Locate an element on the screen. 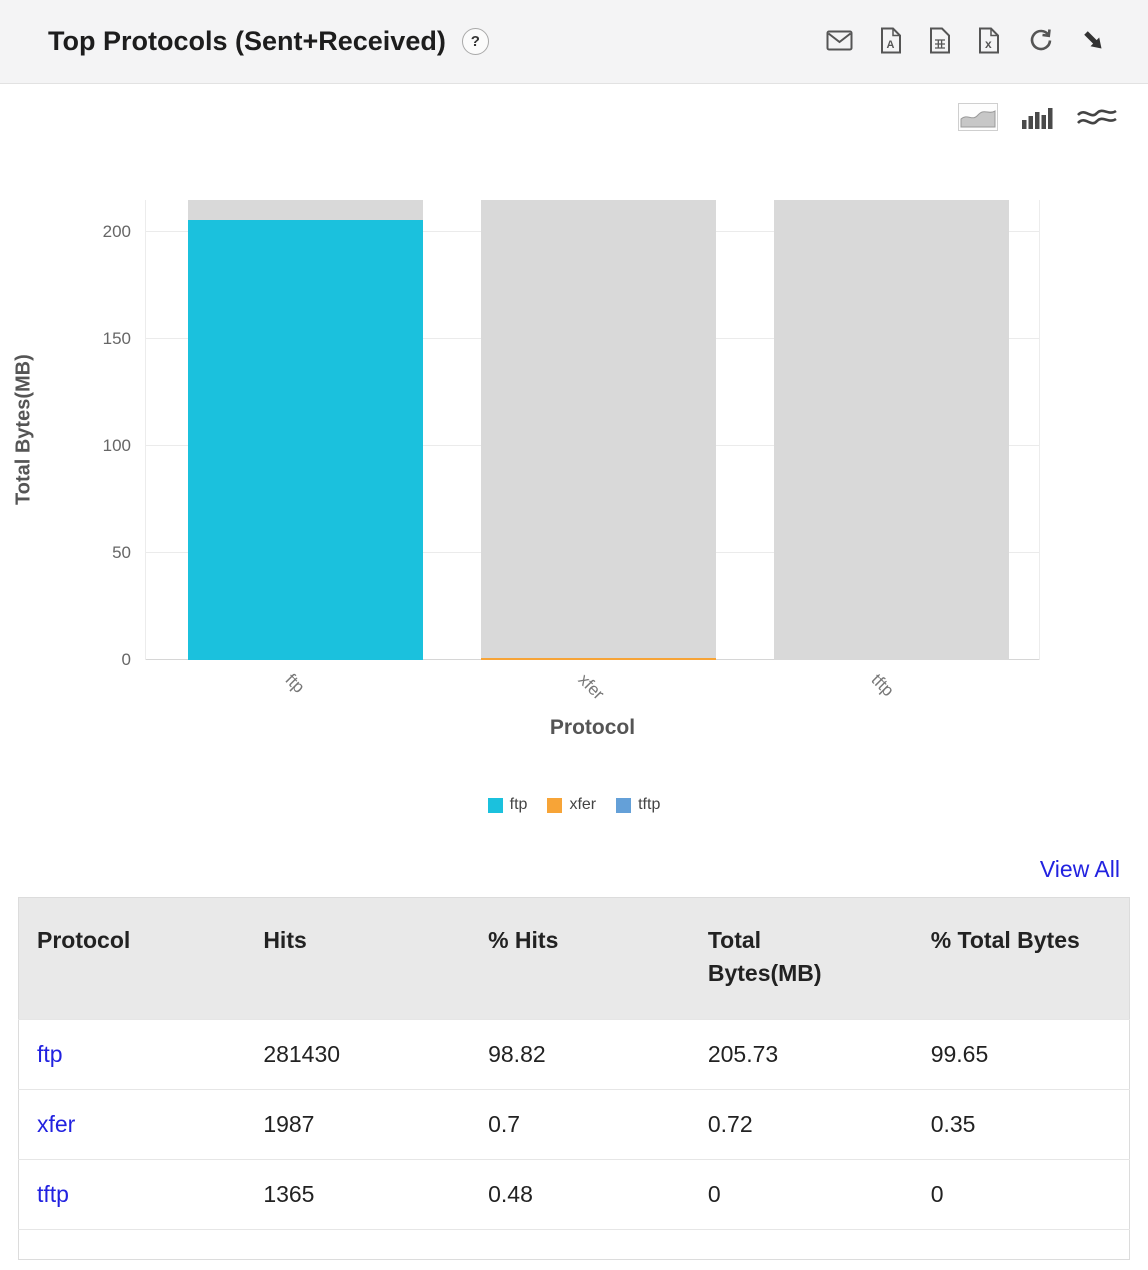 This screenshot has width=1148, height=1270. chart-type-toolbar is located at coordinates (559, 118).